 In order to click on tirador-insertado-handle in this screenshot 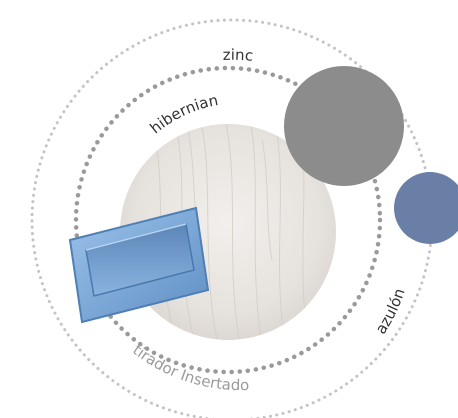, I will do `click(139, 265)`.